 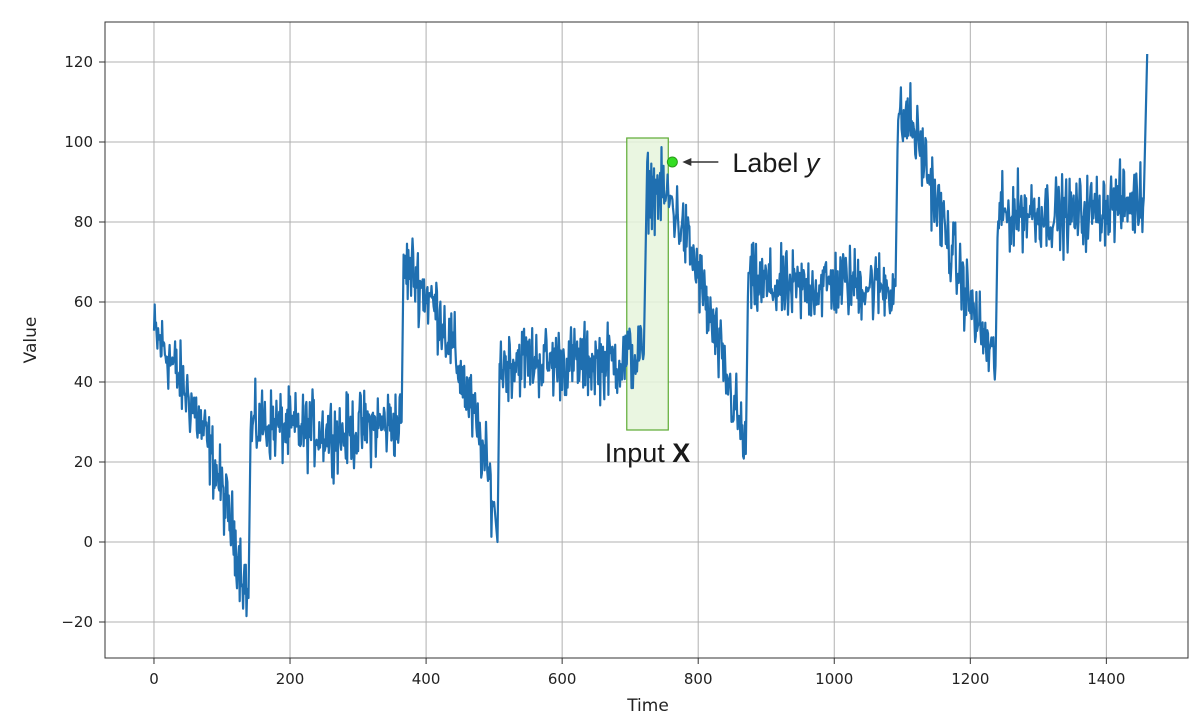 I want to click on x-tick-label: 800, so click(x=698, y=679).